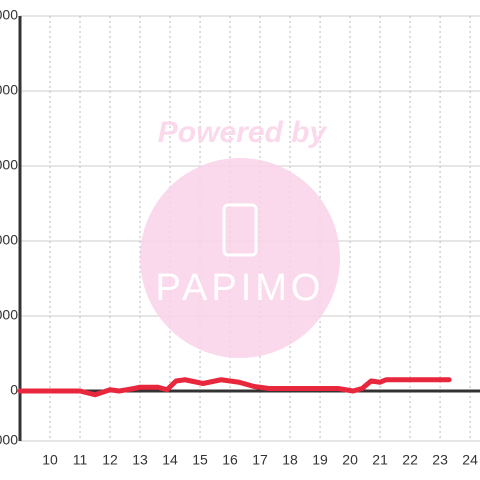  Describe the element at coordinates (320, 460) in the screenshot. I see `x-tick-label: 19` at that location.